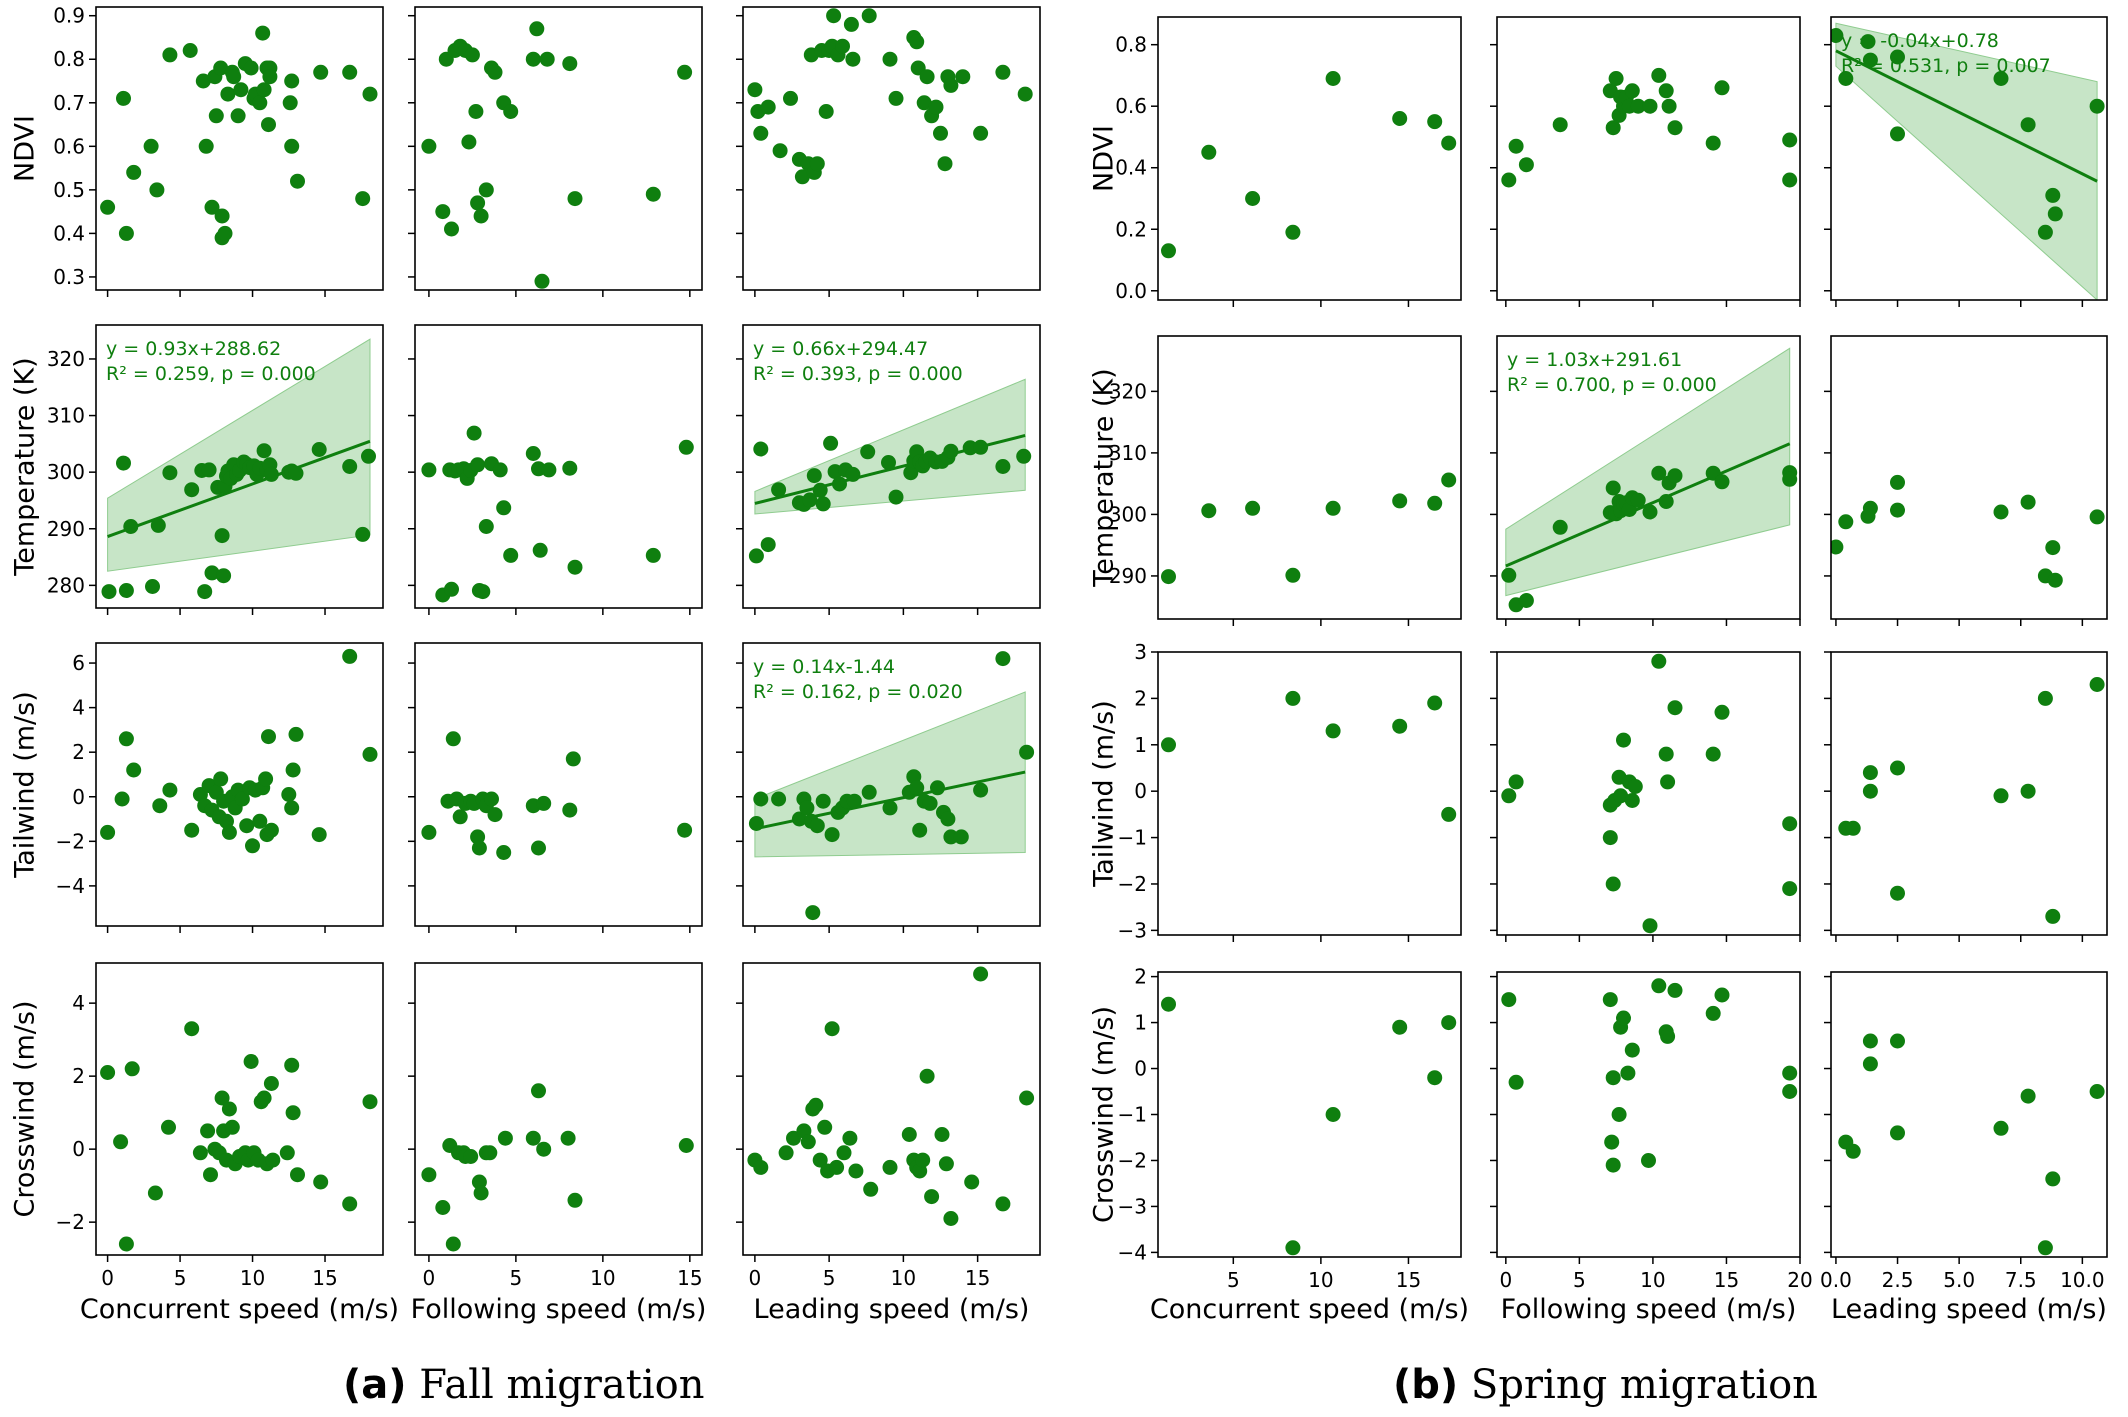 The image size is (2128, 1417). What do you see at coordinates (1131, 106) in the screenshot?
I see `y-tick-label: 0.6` at bounding box center [1131, 106].